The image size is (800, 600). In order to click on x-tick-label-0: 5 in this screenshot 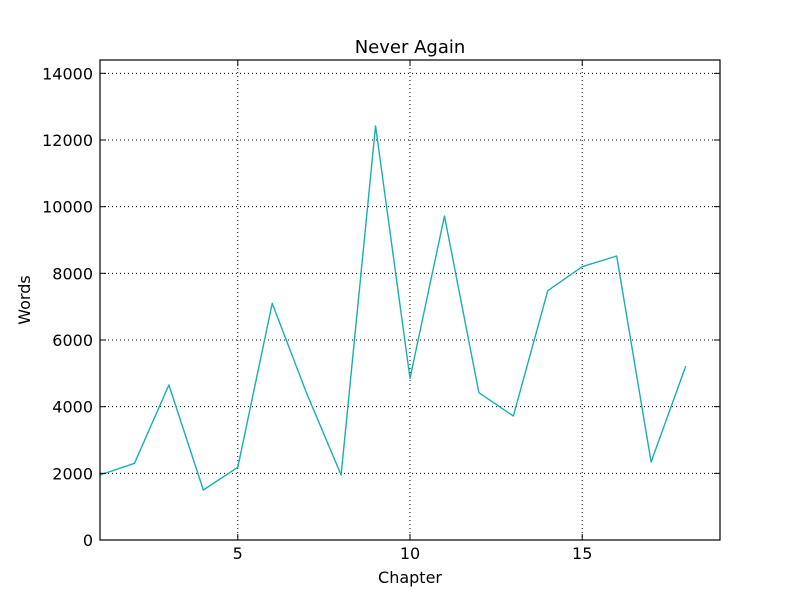, I will do `click(238, 553)`.